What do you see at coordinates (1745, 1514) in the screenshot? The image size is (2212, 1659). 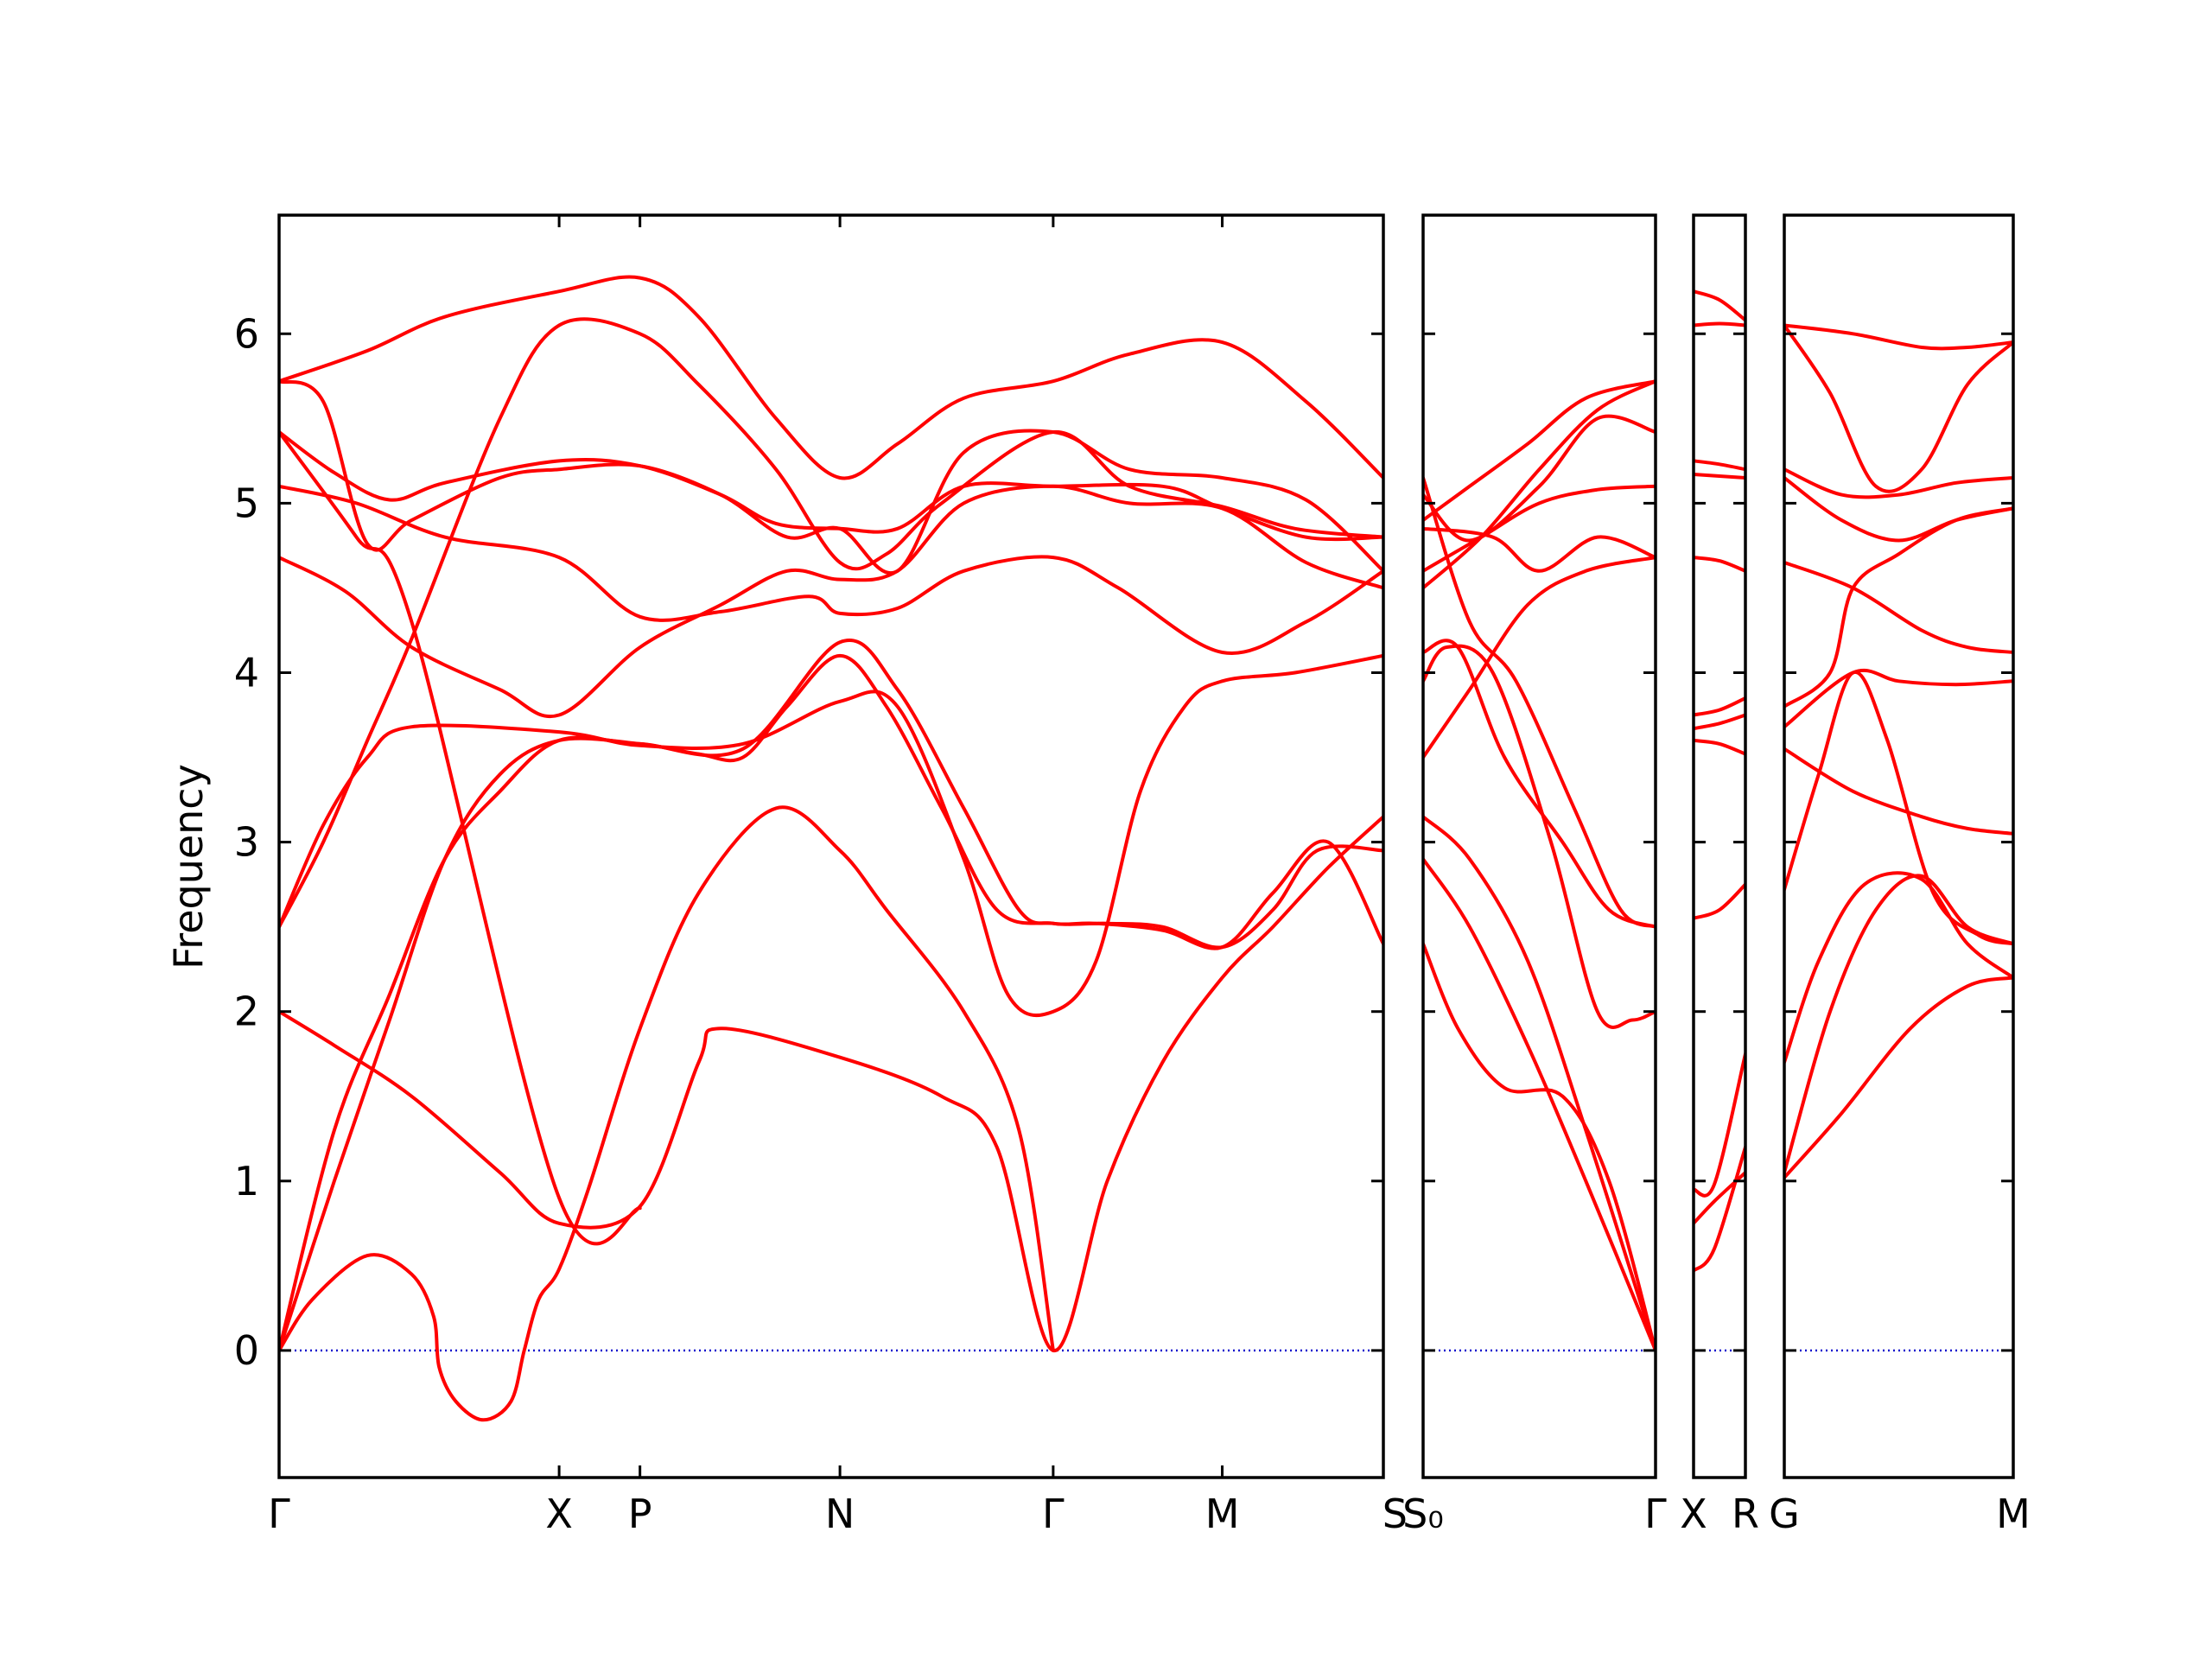 I see `x-tick-label: R` at bounding box center [1745, 1514].